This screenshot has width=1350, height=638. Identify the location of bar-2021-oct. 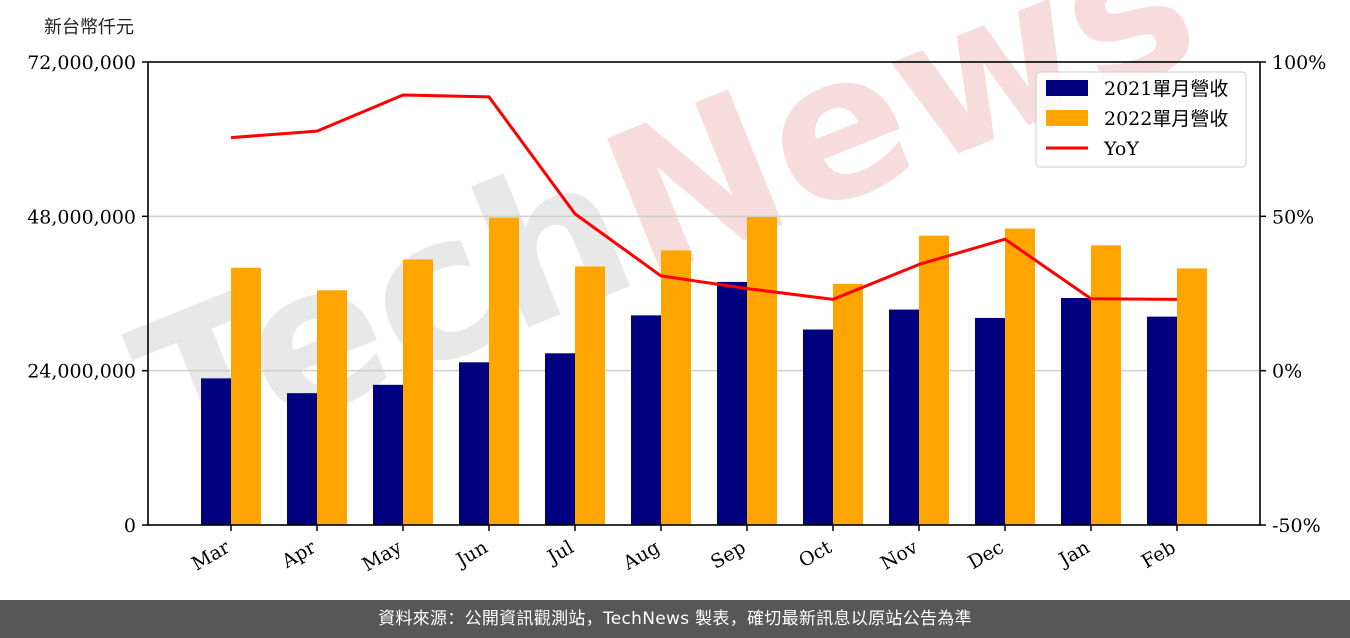
(818, 427).